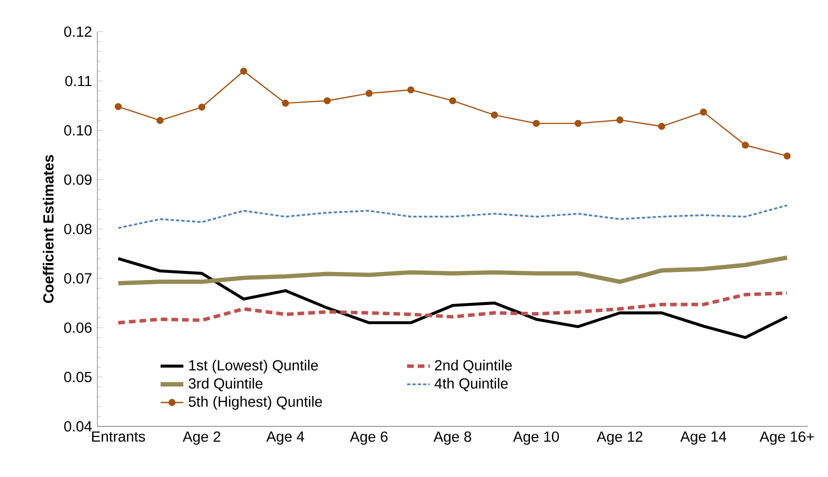  What do you see at coordinates (78, 179) in the screenshot?
I see `y-tick-label: 0.09` at bounding box center [78, 179].